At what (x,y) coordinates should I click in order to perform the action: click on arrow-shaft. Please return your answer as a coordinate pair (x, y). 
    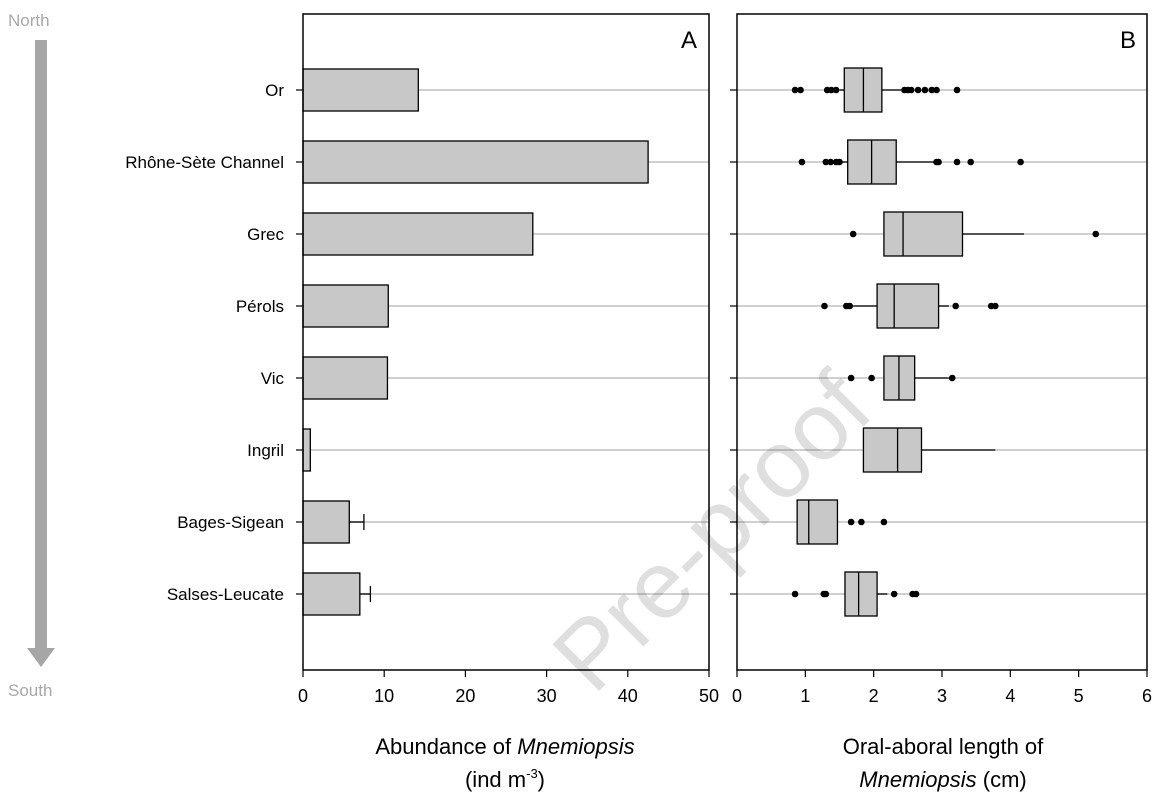
    Looking at the image, I should click on (41, 345).